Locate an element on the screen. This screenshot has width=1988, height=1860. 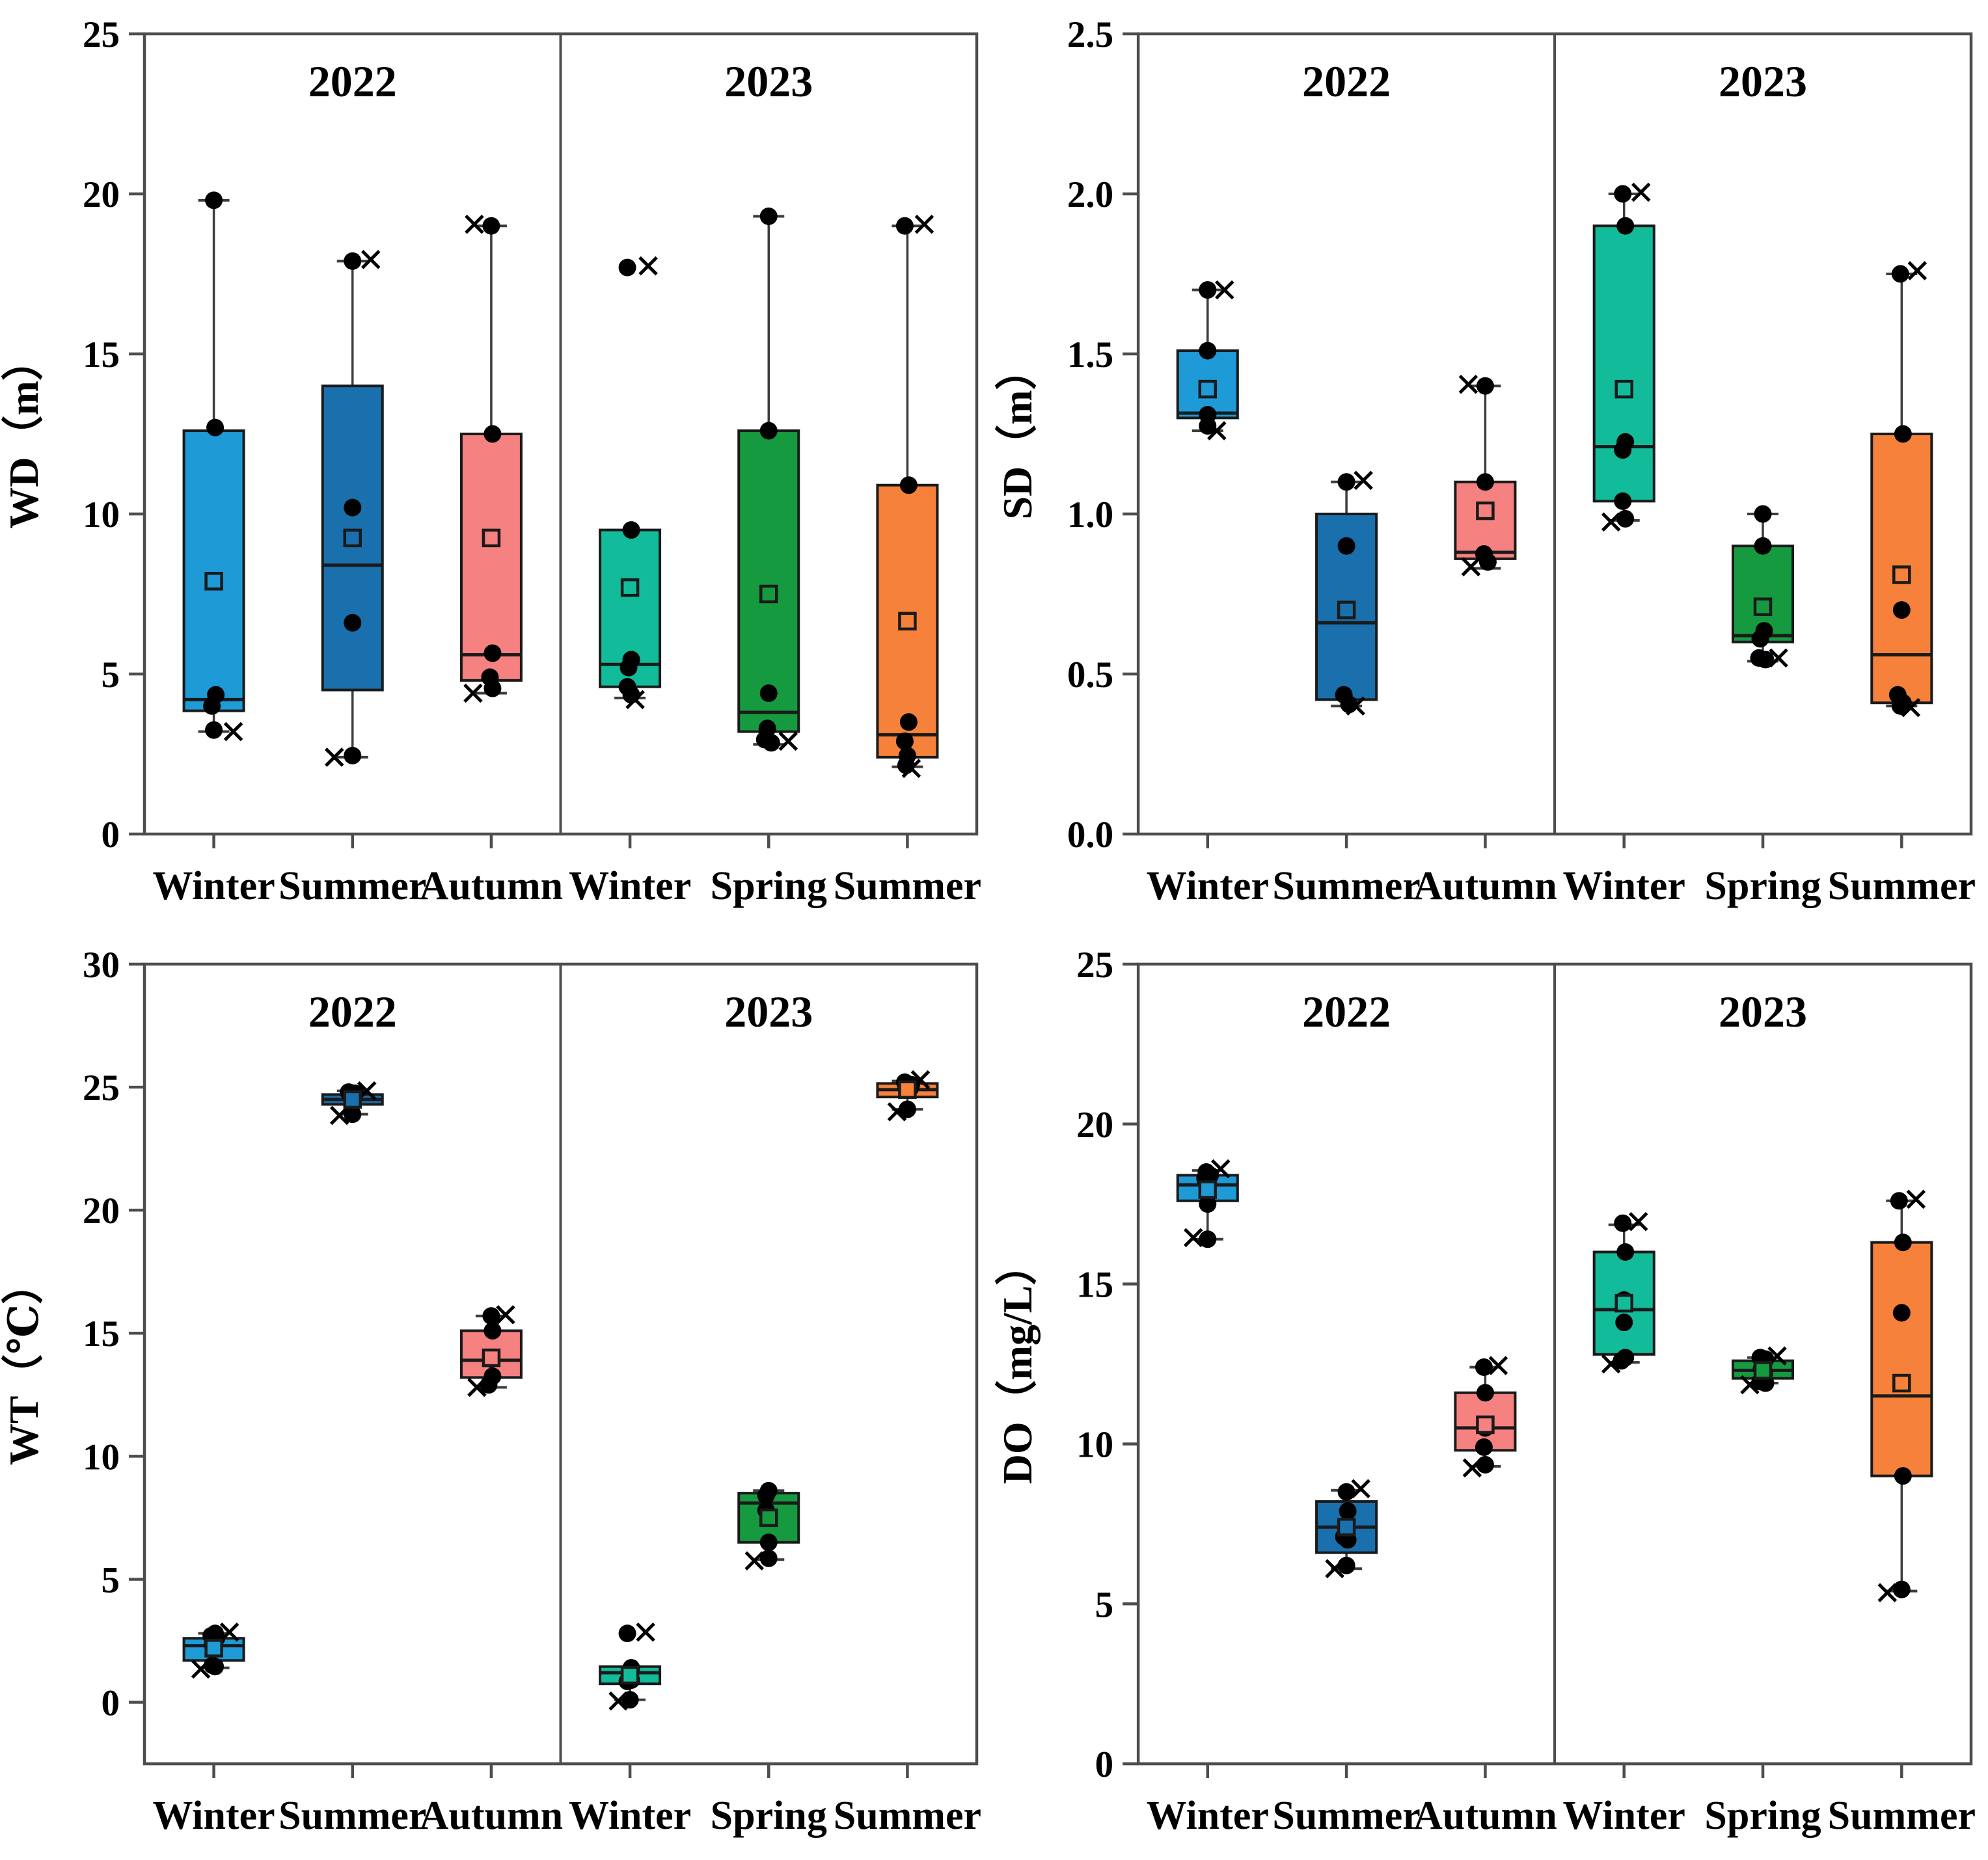
x-axis-category-label: Spring is located at coordinates (769, 1816).